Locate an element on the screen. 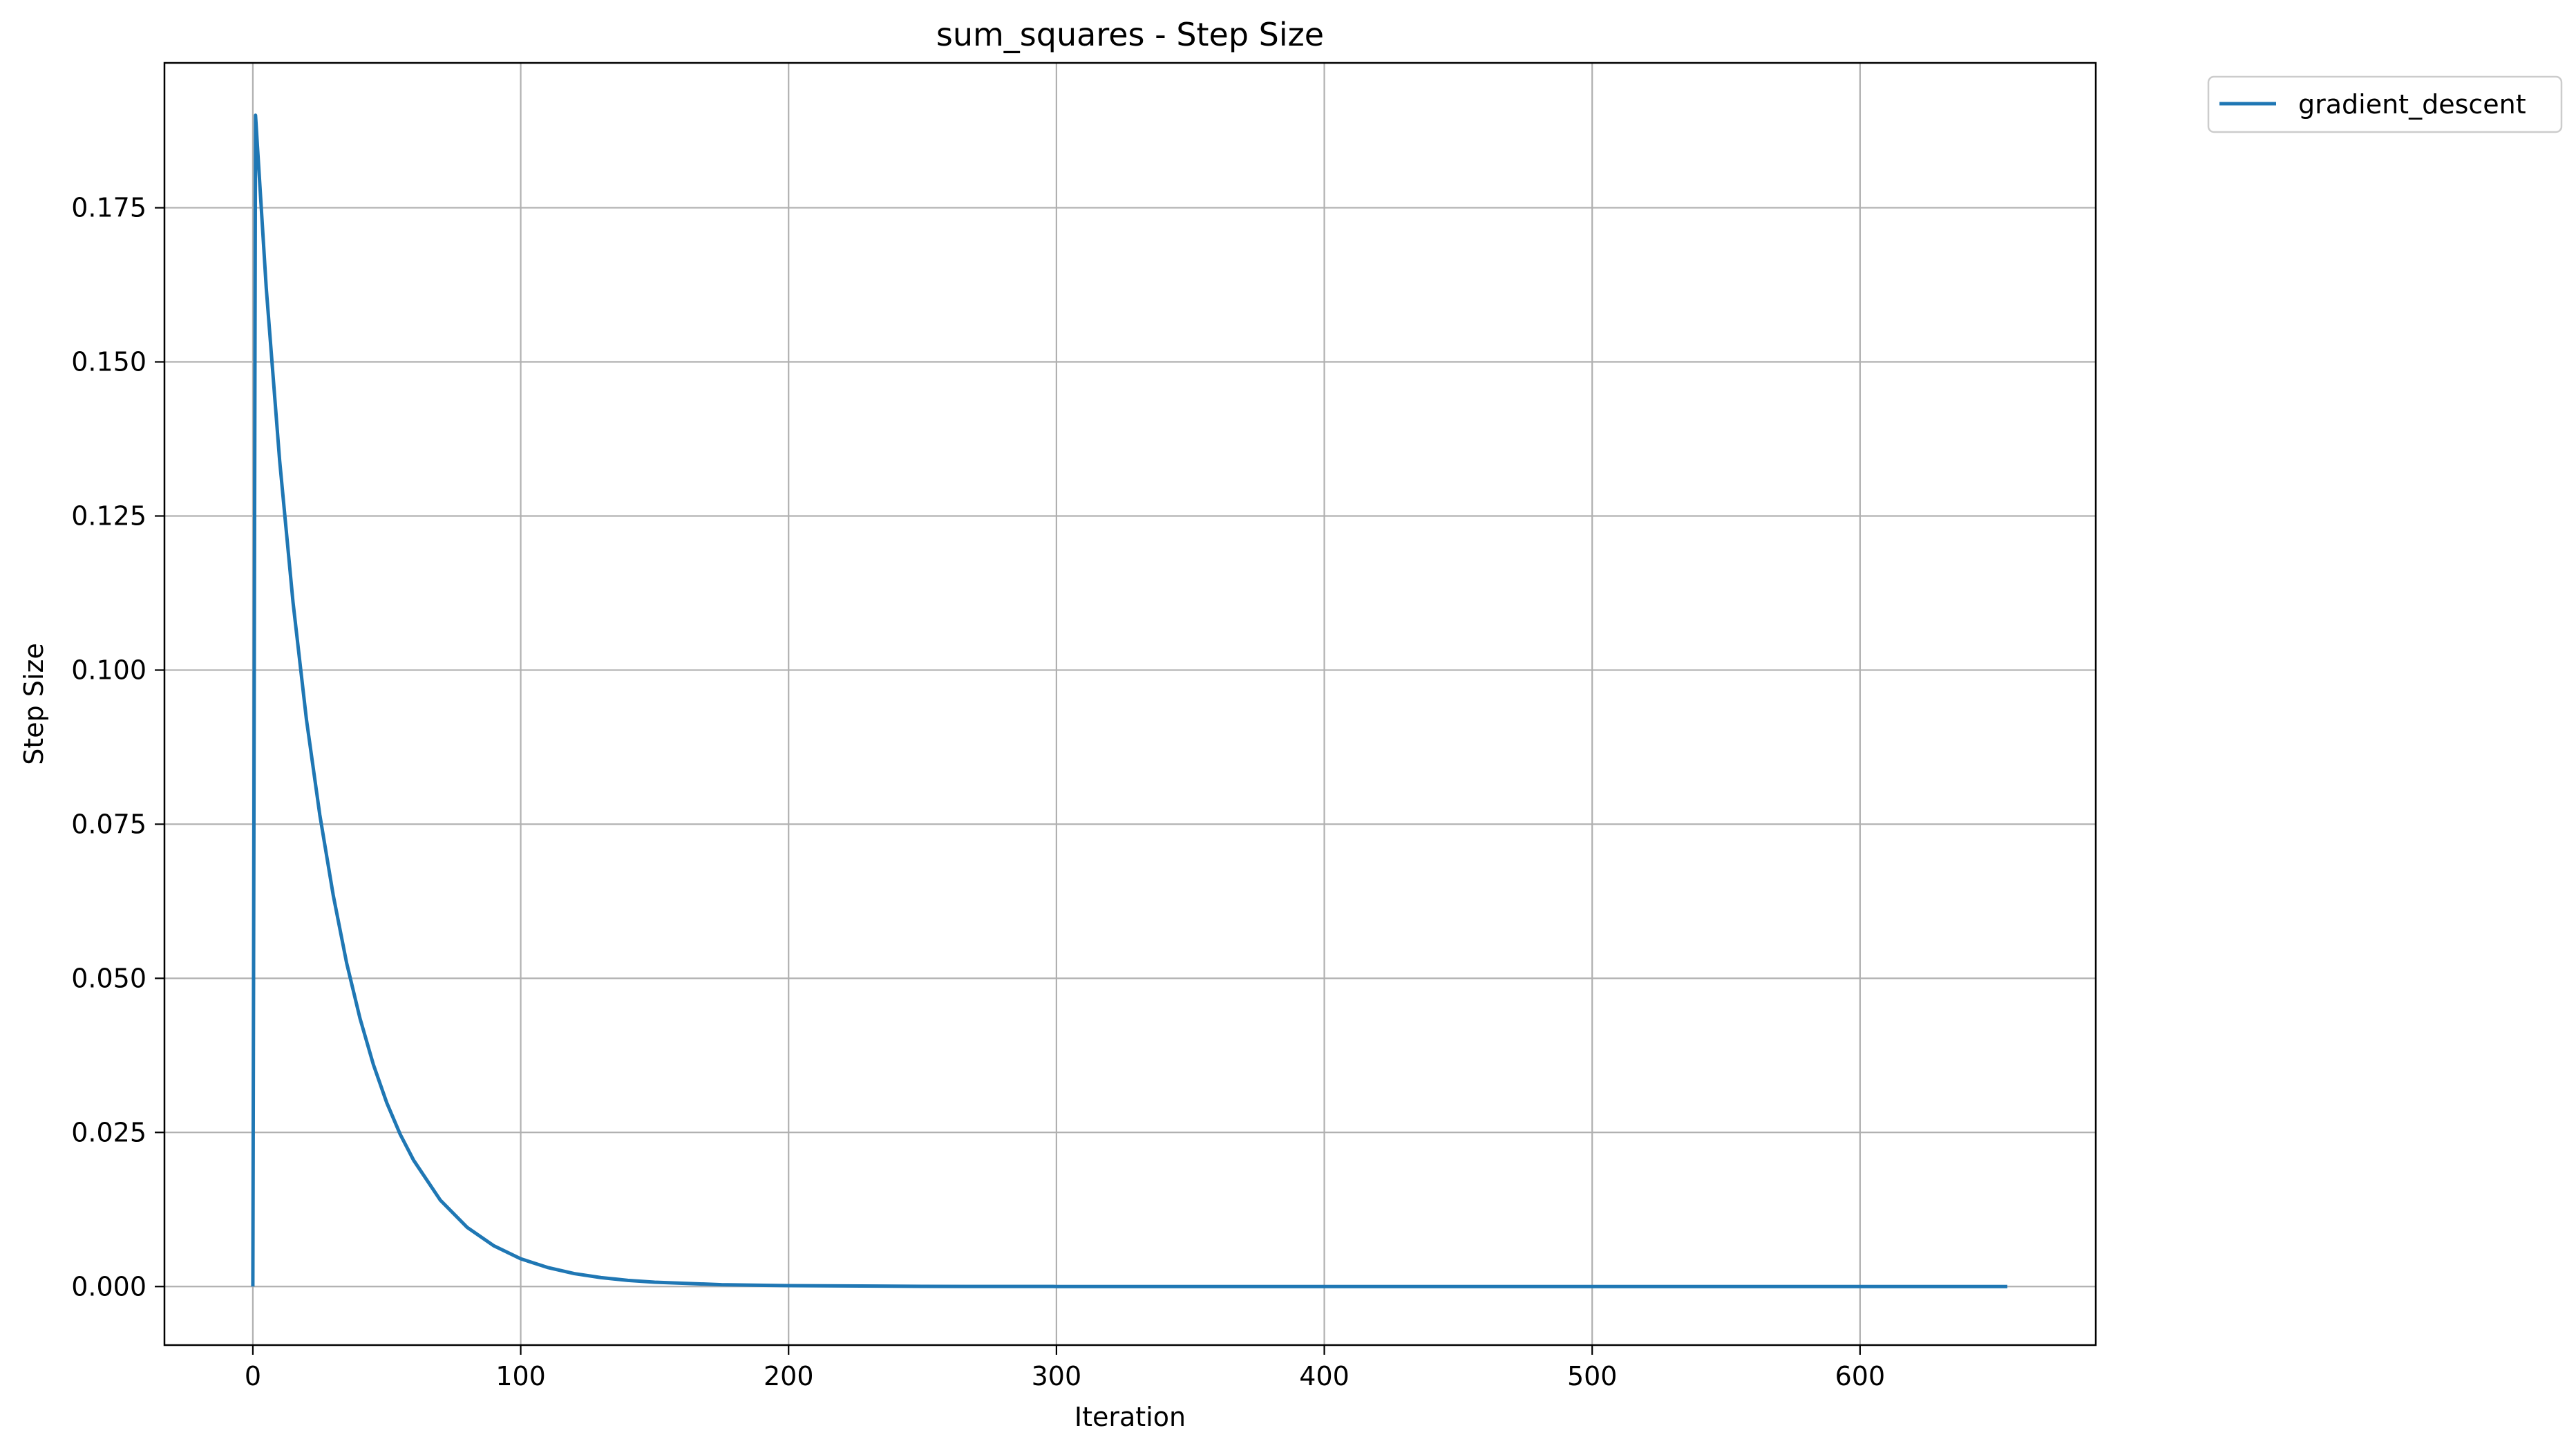  legend-box is located at coordinates (2385, 104).